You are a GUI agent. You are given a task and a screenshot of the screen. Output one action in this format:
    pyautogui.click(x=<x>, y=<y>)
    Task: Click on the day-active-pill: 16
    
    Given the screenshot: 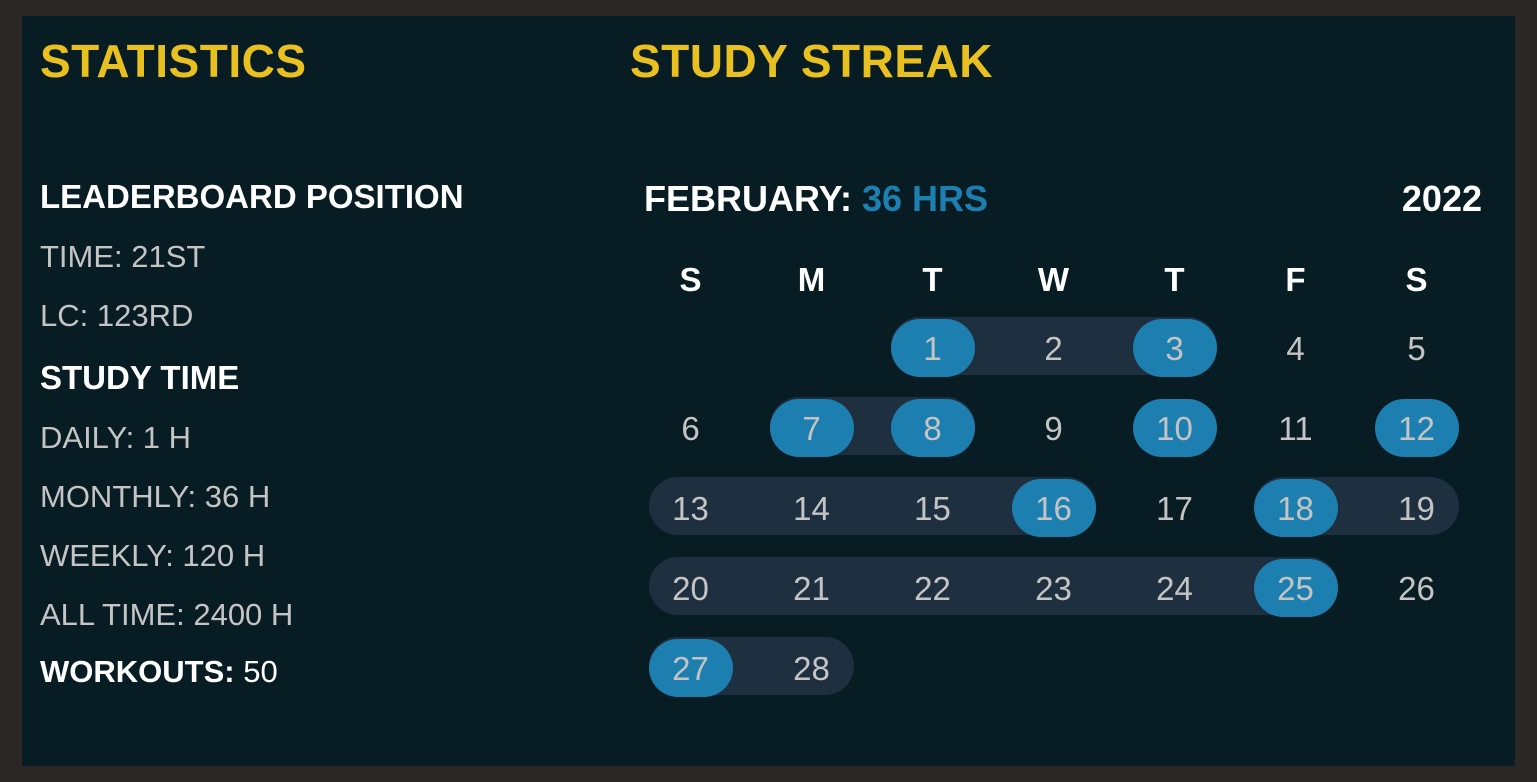 What is the action you would take?
    pyautogui.click(x=1053, y=508)
    